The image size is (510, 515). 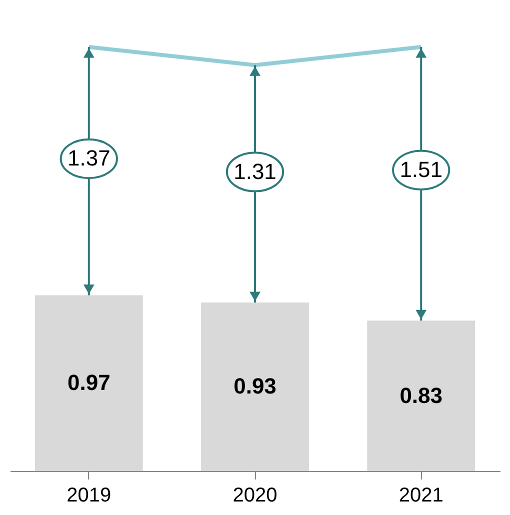 I want to click on annotation: 1.37, so click(x=88, y=158).